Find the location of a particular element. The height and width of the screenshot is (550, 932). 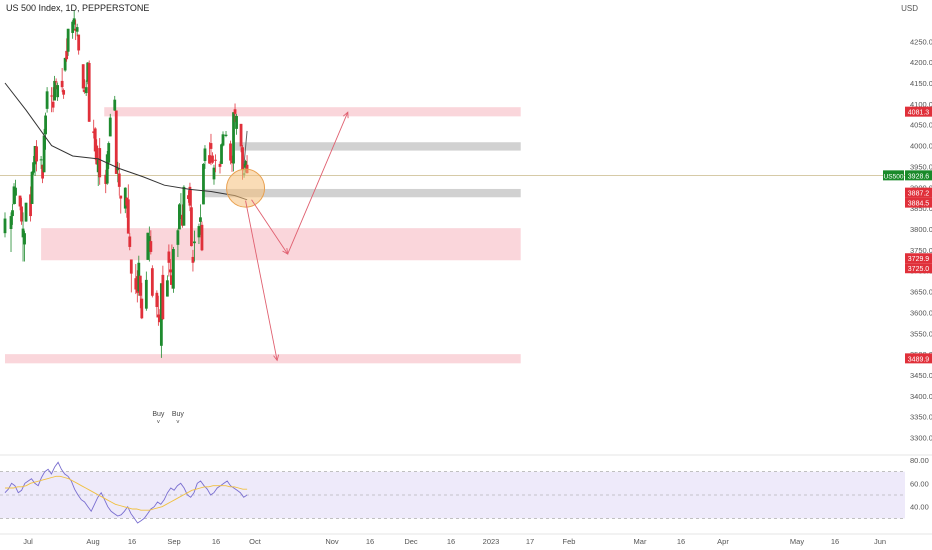

y-tick-label: 4150.0 is located at coordinates (921, 83).